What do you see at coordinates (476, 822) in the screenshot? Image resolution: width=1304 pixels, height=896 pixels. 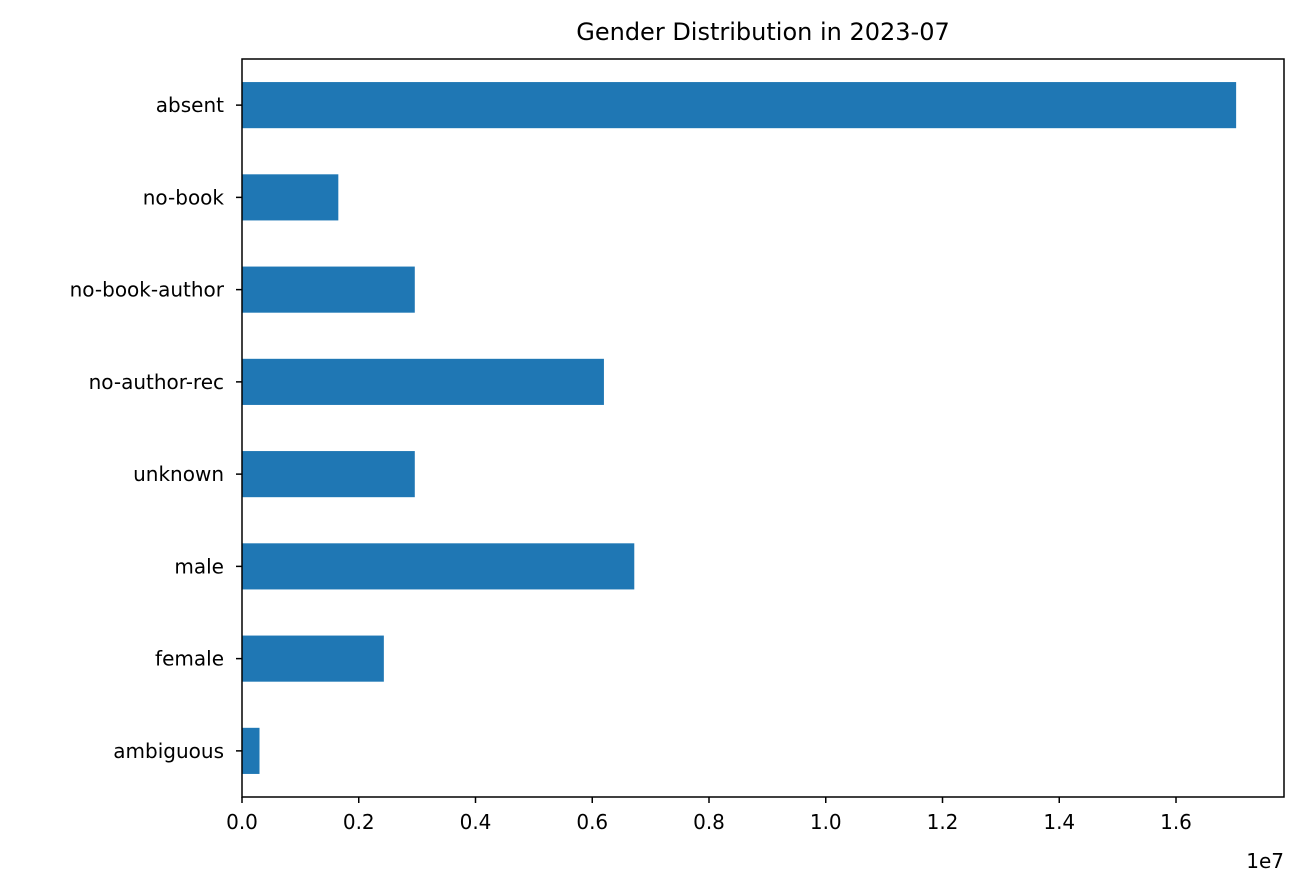 I see `x-tick-label: 0.4` at bounding box center [476, 822].